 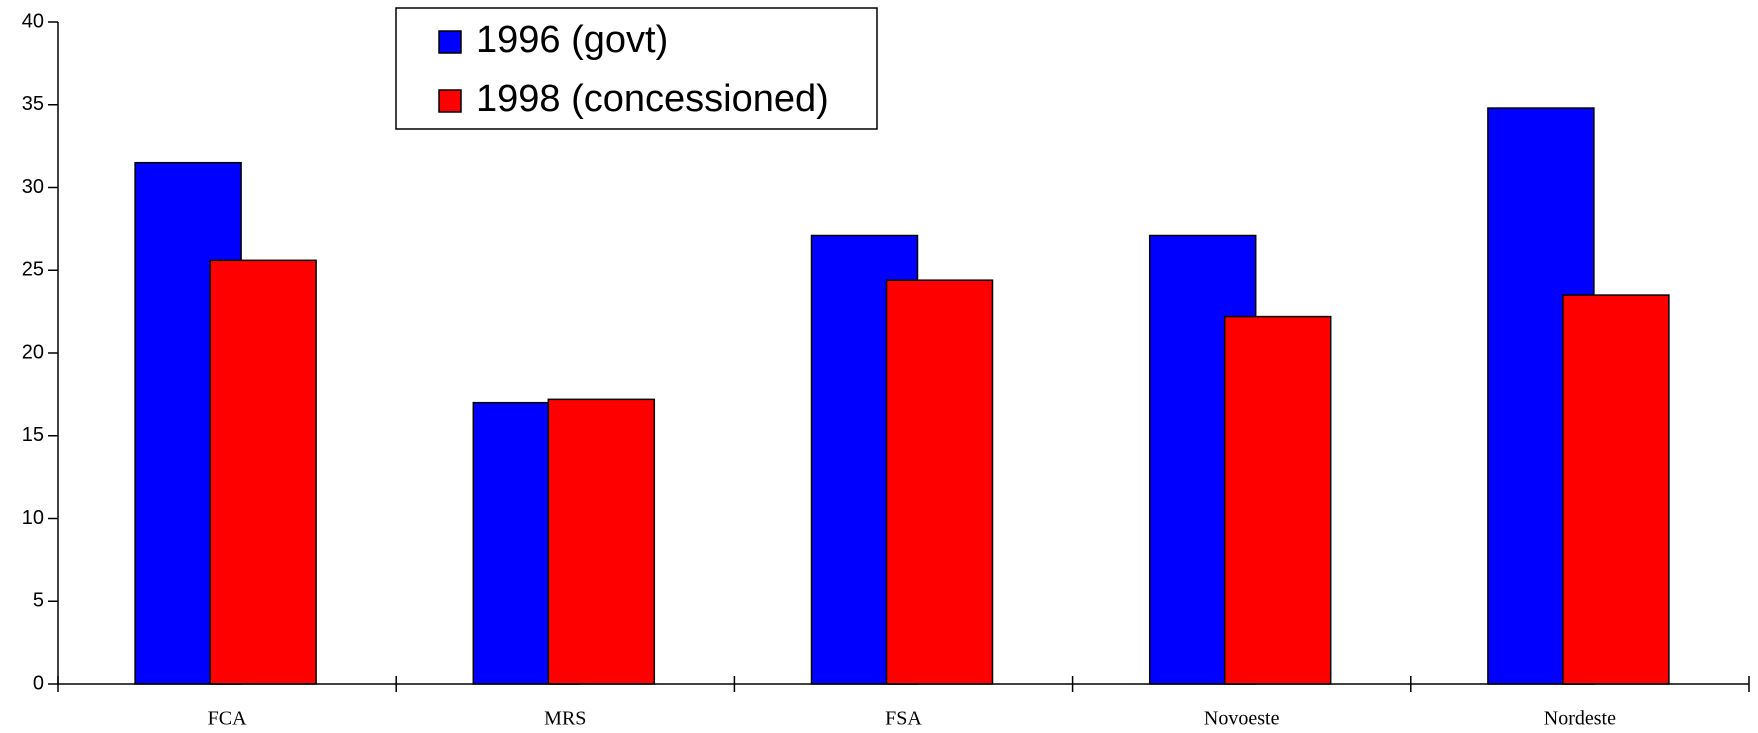 What do you see at coordinates (38, 601) in the screenshot?
I see `y-tick-label: 5` at bounding box center [38, 601].